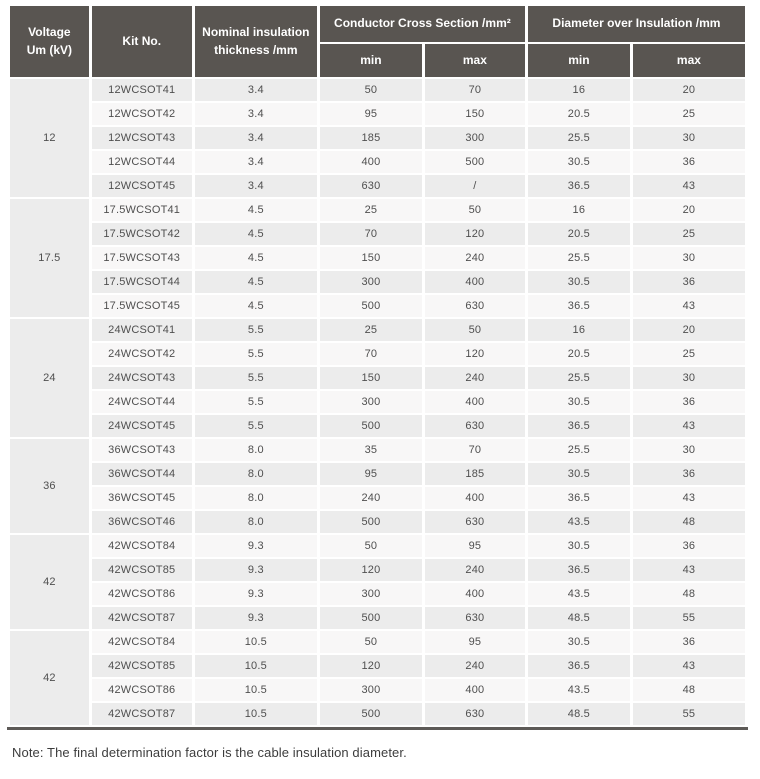 This screenshot has width=760, height=779. I want to click on voltage-group-cell: 24, so click(49, 378).